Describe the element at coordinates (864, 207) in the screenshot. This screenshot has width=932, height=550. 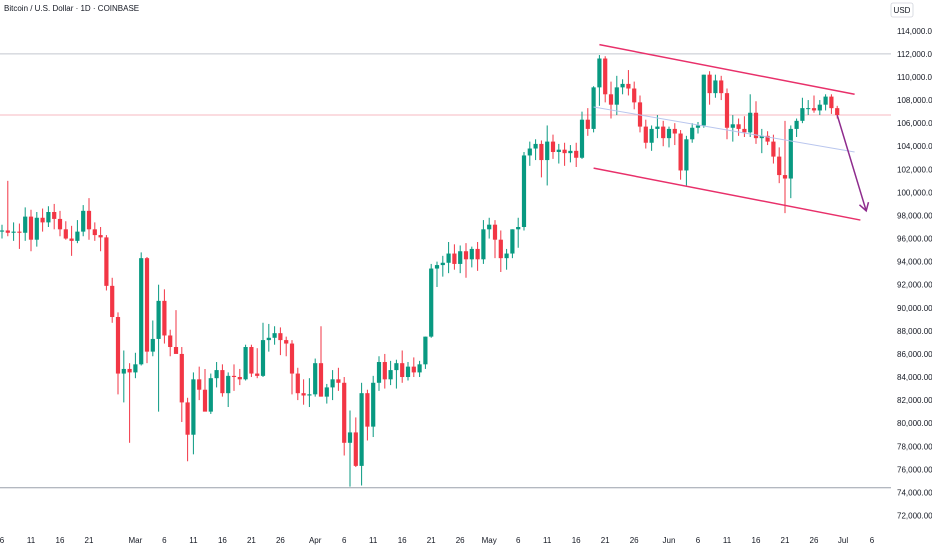
I see `forecast-arrow-head` at that location.